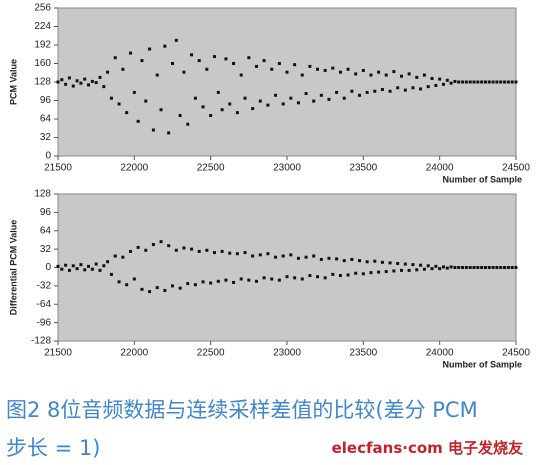 Image resolution: width=537 pixels, height=465 pixels. What do you see at coordinates (44, 322) in the screenshot?
I see `y-tick-label: -96` at bounding box center [44, 322].